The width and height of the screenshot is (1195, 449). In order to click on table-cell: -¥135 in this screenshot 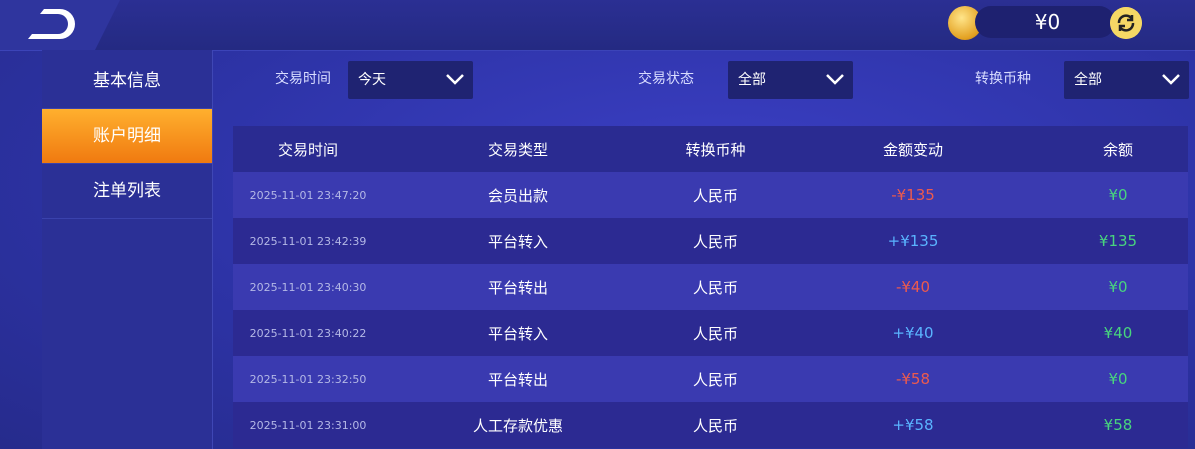, I will do `click(913, 195)`.